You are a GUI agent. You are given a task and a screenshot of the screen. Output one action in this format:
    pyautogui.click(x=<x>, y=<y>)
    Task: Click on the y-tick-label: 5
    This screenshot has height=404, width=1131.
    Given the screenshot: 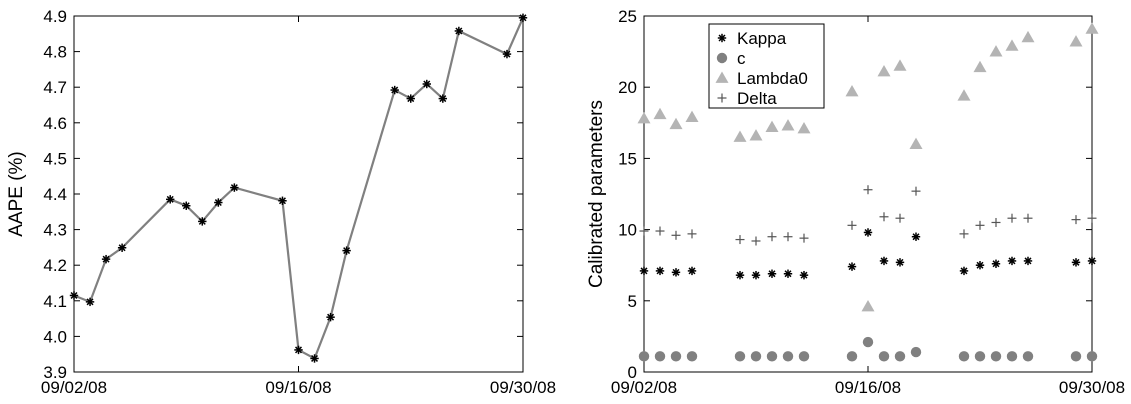 What is the action you would take?
    pyautogui.click(x=632, y=301)
    